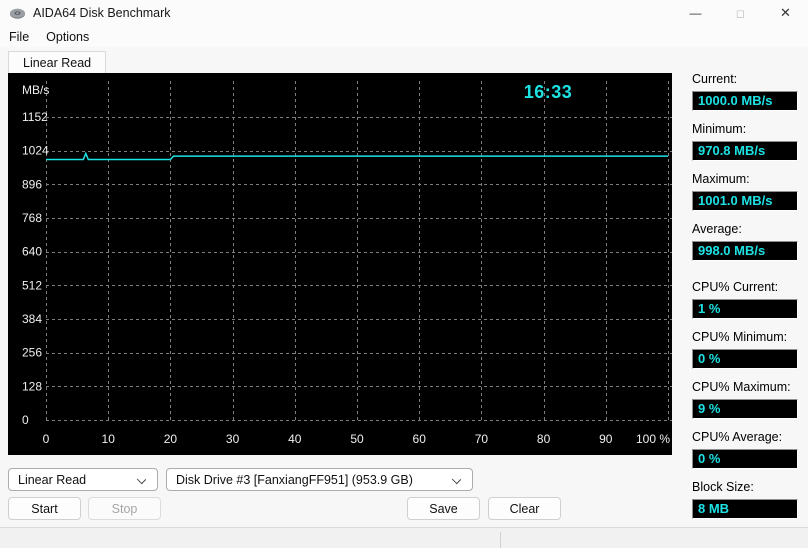 The image size is (808, 548). Describe the element at coordinates (357, 439) in the screenshot. I see `x-tick-label: 50` at that location.